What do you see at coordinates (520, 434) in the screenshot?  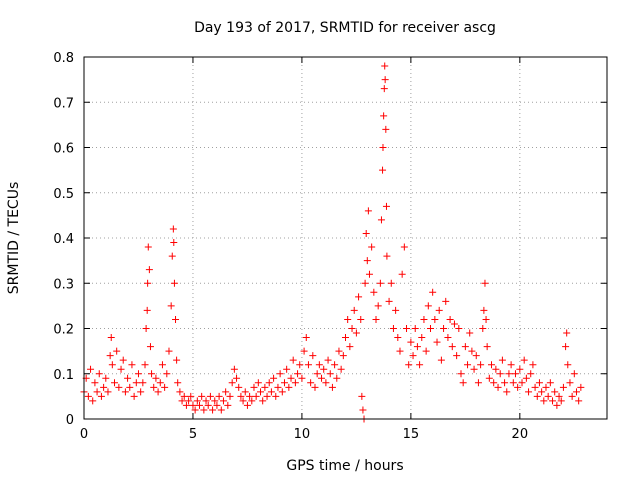 I see `x-tick-label: 20` at bounding box center [520, 434].